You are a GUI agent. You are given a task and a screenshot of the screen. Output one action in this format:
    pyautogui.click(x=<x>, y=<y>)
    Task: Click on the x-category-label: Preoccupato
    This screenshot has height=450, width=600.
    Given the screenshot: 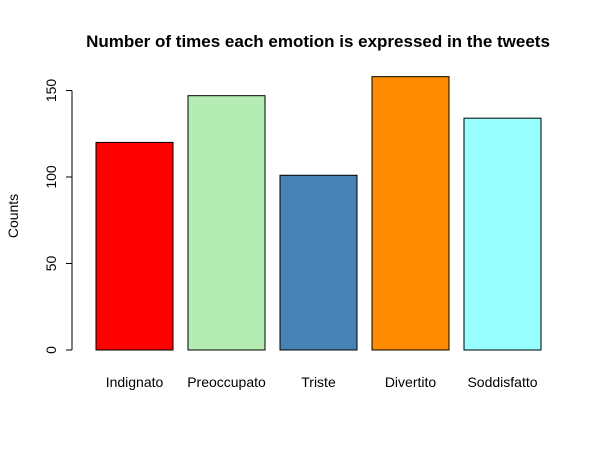 What is the action you would take?
    pyautogui.click(x=226, y=382)
    